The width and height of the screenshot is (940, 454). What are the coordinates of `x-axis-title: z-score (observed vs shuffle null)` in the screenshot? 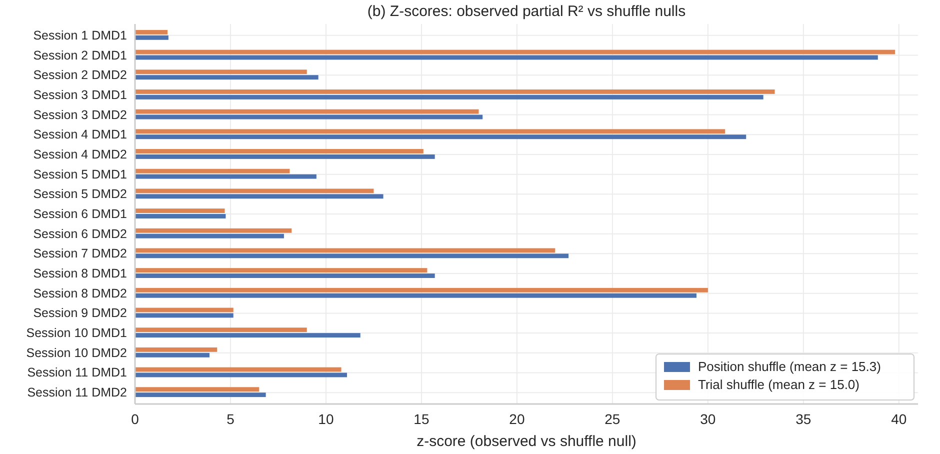 It's located at (526, 441).